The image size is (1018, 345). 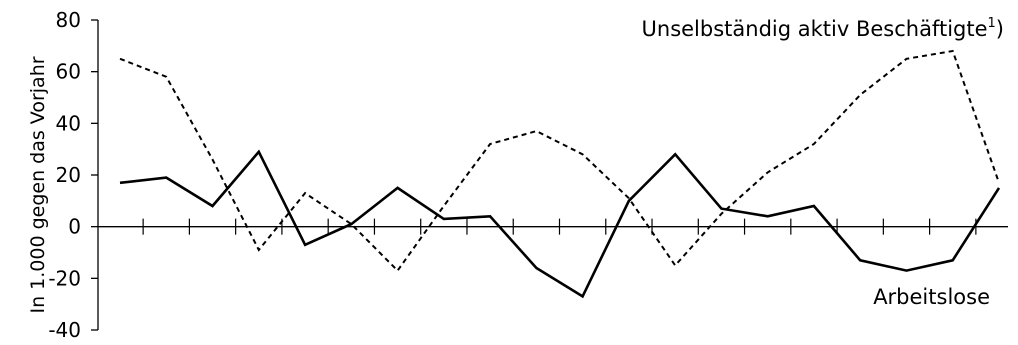 I want to click on y-tick-label: 60, so click(x=68, y=72).